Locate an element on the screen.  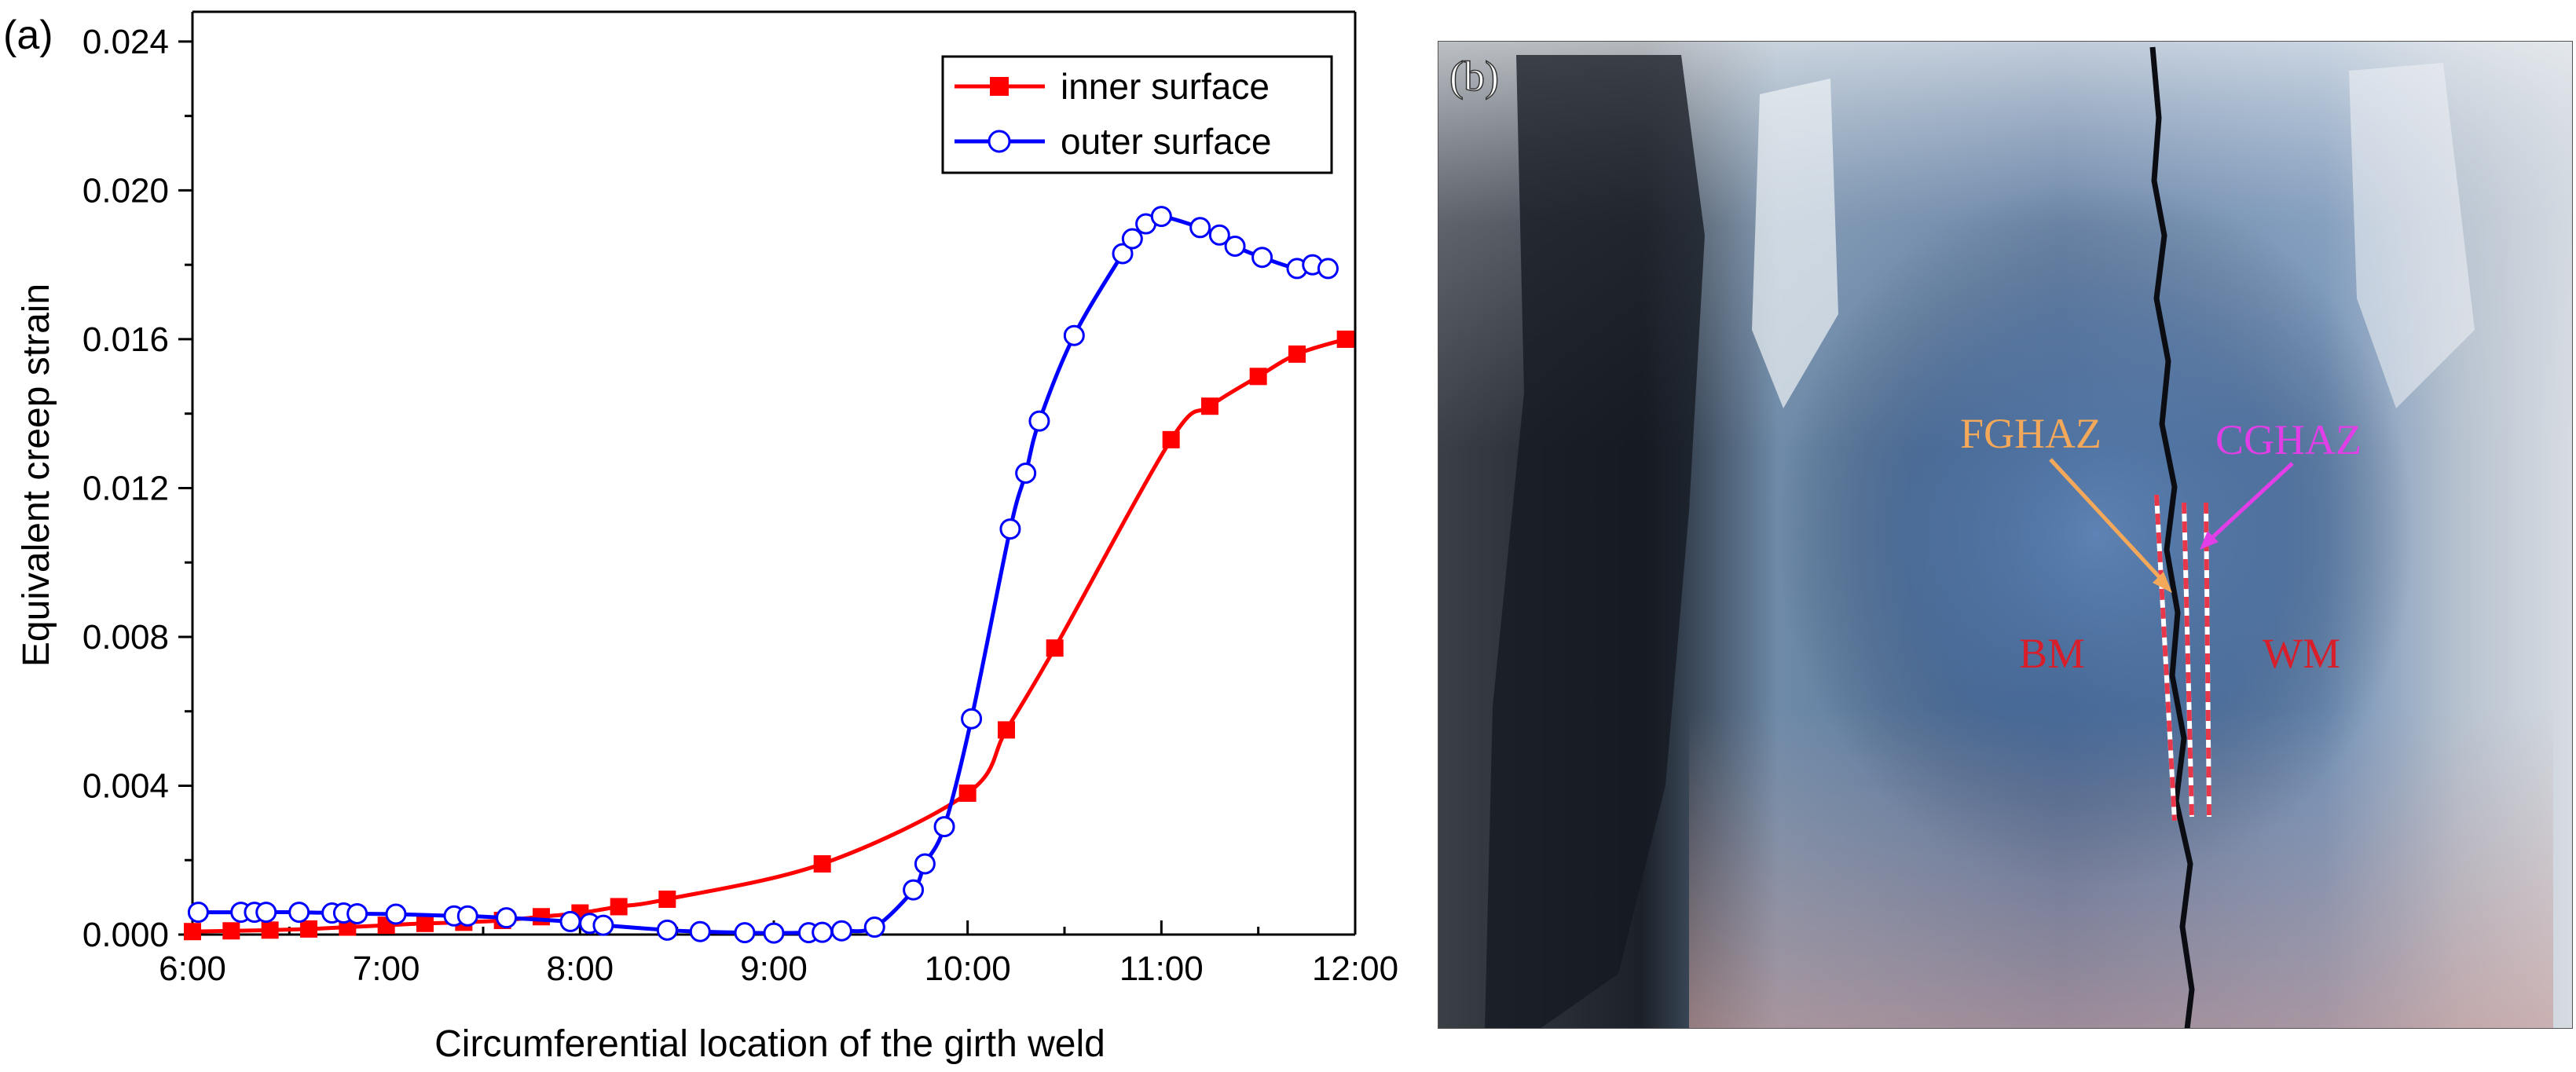
x-tick-label: 11:00 is located at coordinates (1161, 968).